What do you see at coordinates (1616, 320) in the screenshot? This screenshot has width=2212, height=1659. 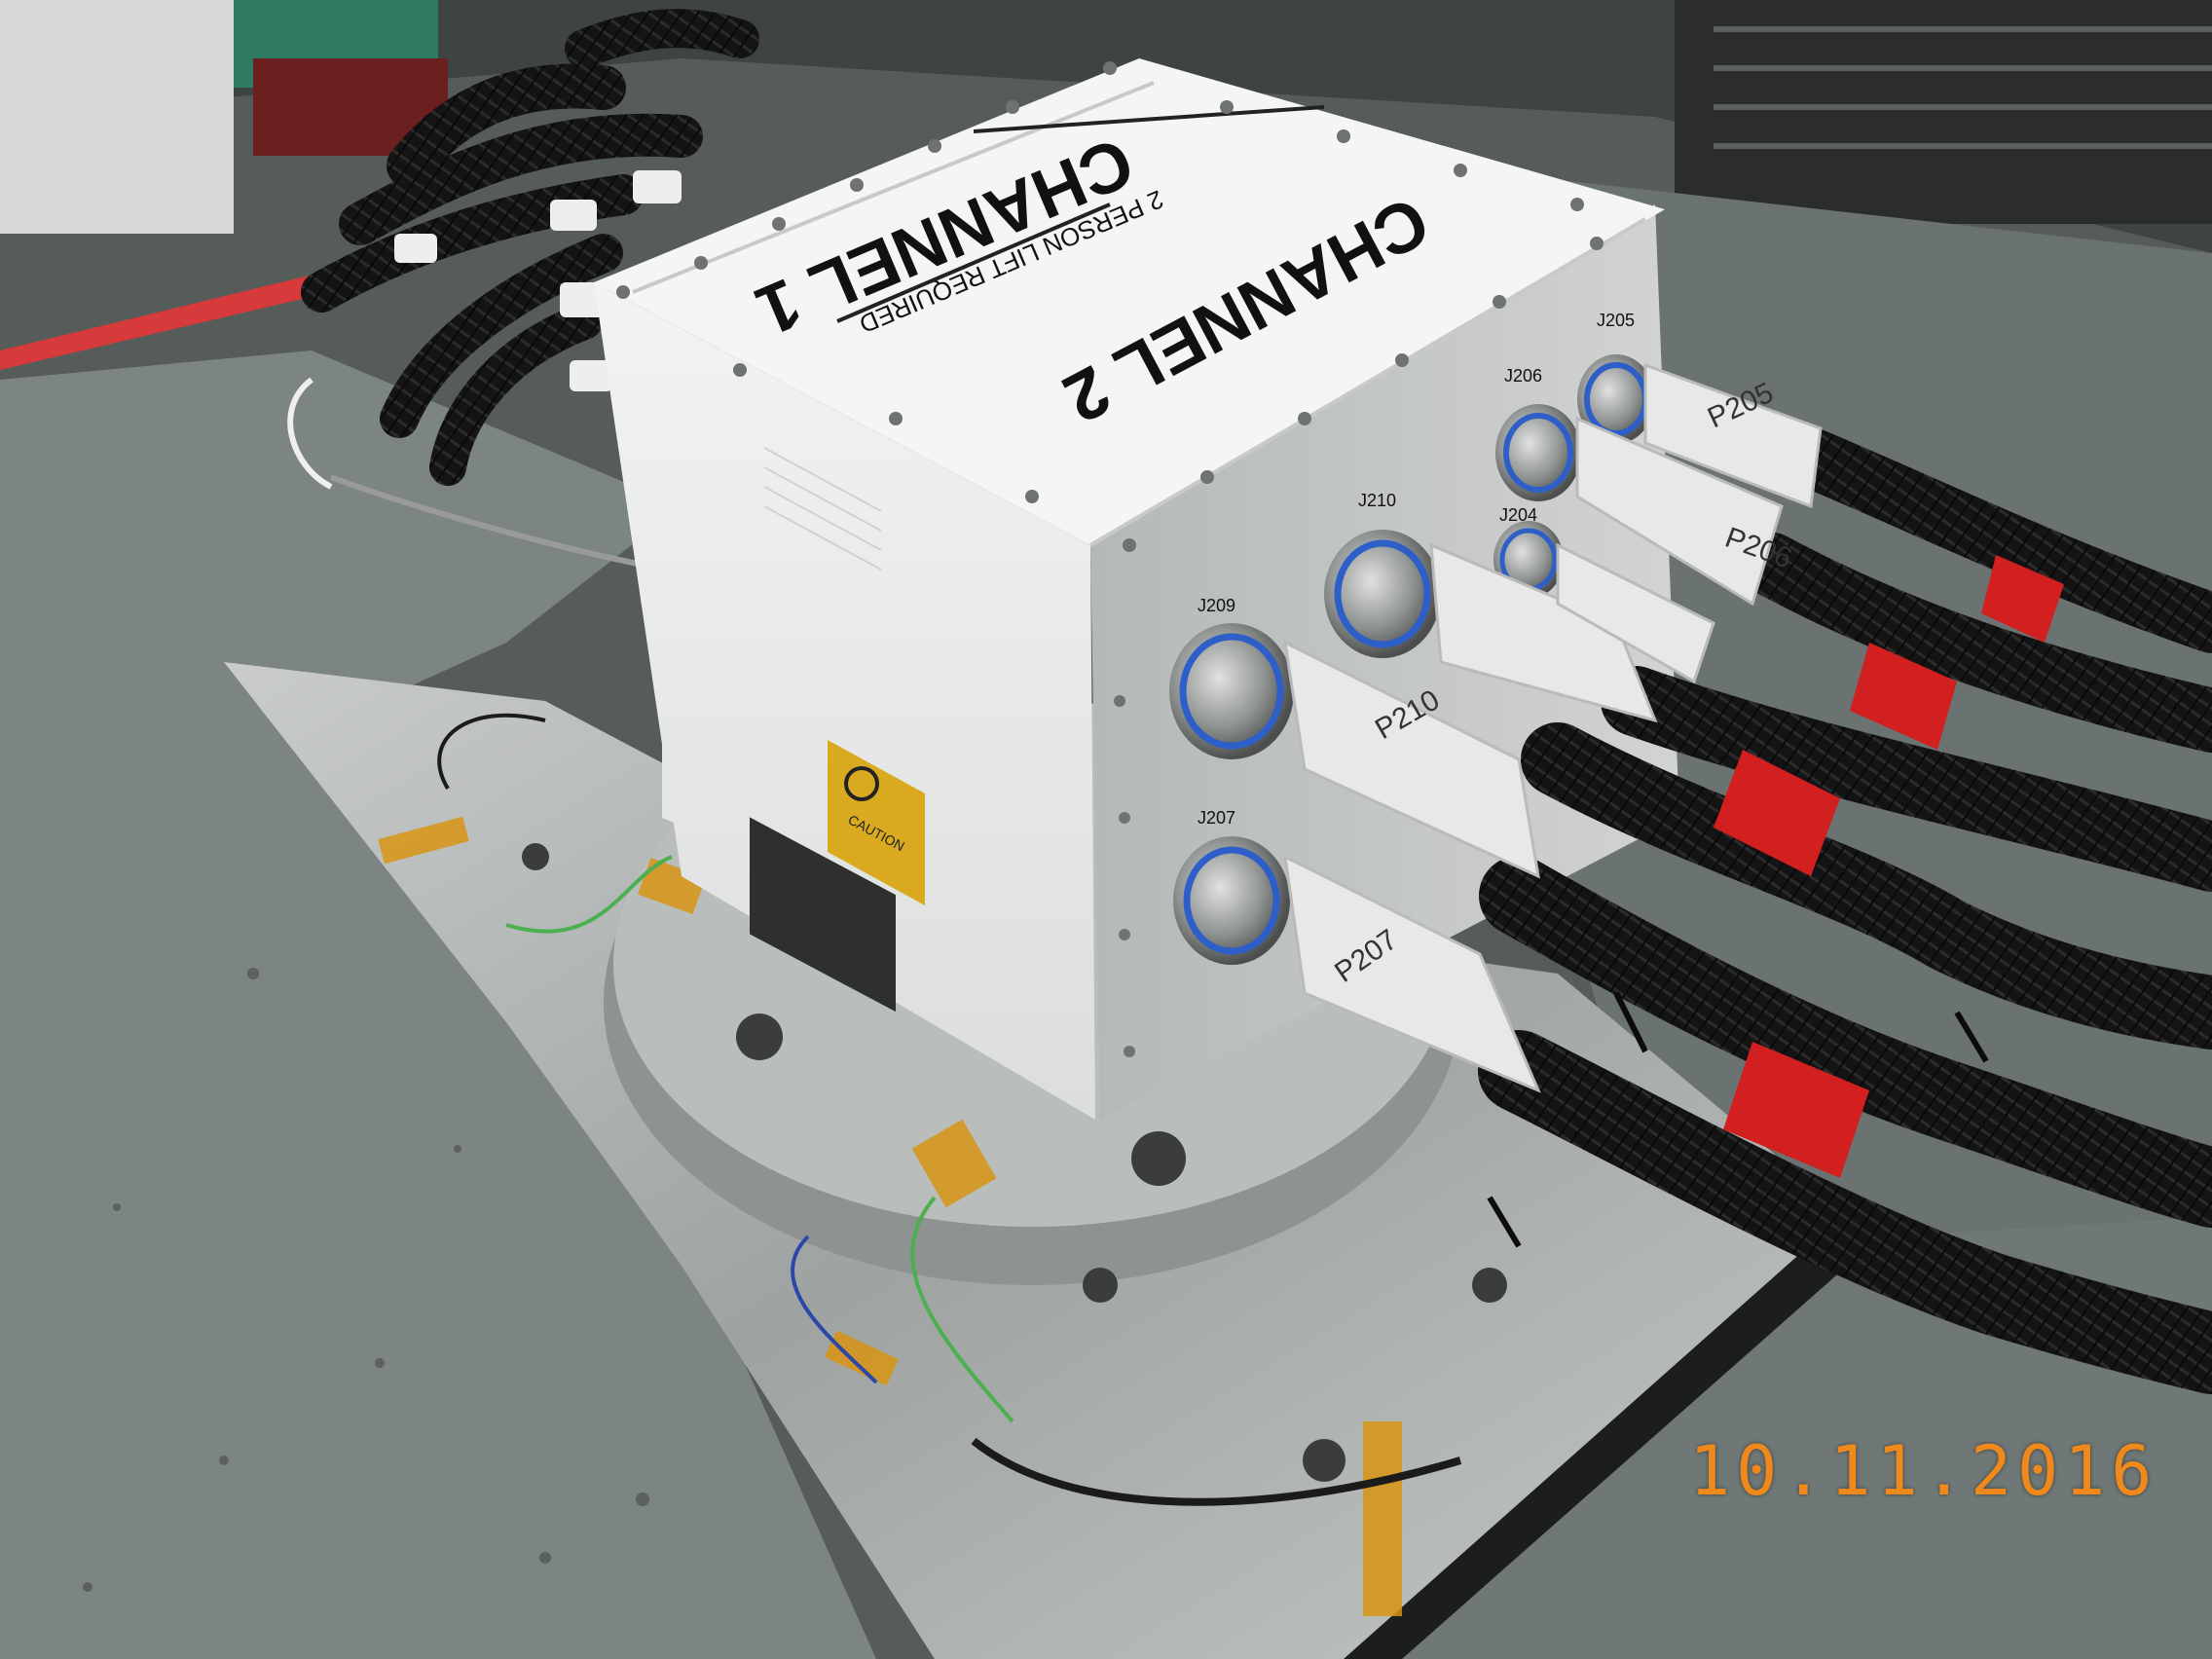 I see `label-j205: J205` at bounding box center [1616, 320].